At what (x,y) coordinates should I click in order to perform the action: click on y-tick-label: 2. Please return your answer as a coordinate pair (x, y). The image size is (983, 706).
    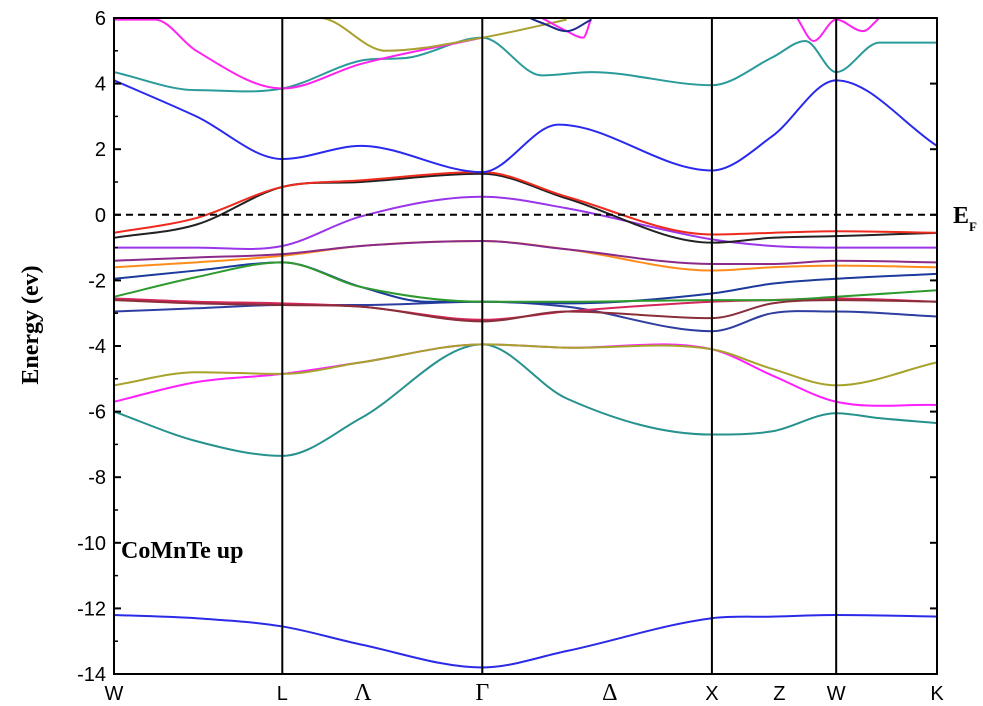
    Looking at the image, I should click on (100, 150).